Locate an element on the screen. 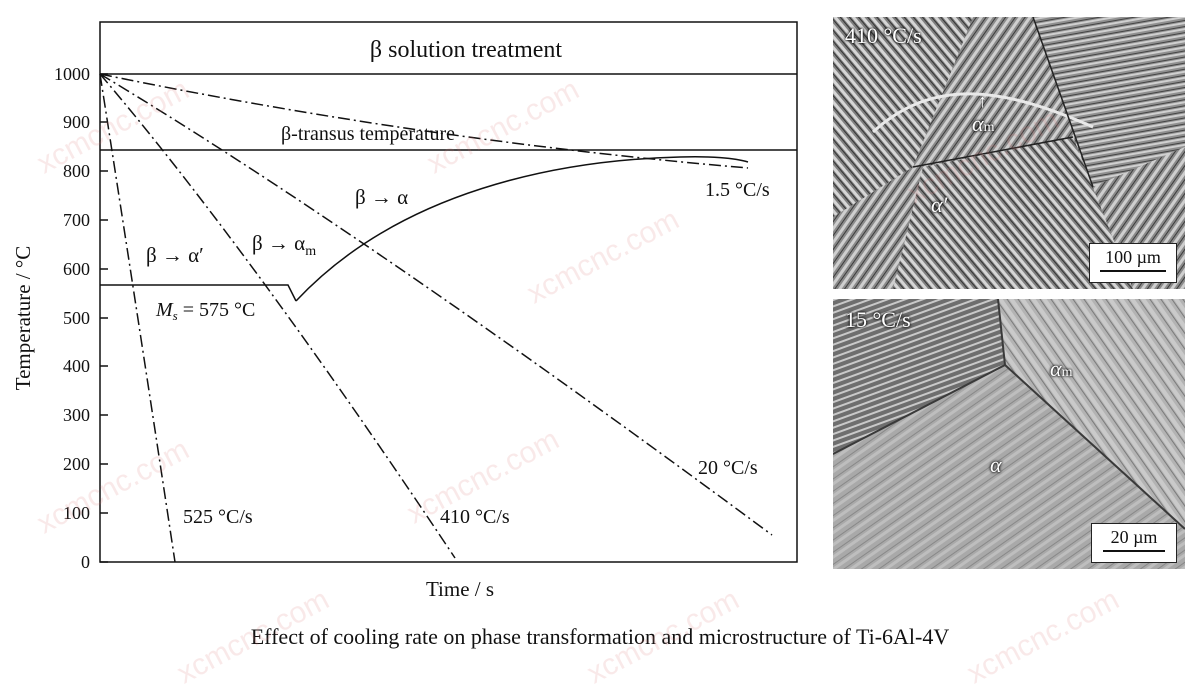 This screenshot has width=1200, height=691. y-tick-label: 100 is located at coordinates (76, 513).